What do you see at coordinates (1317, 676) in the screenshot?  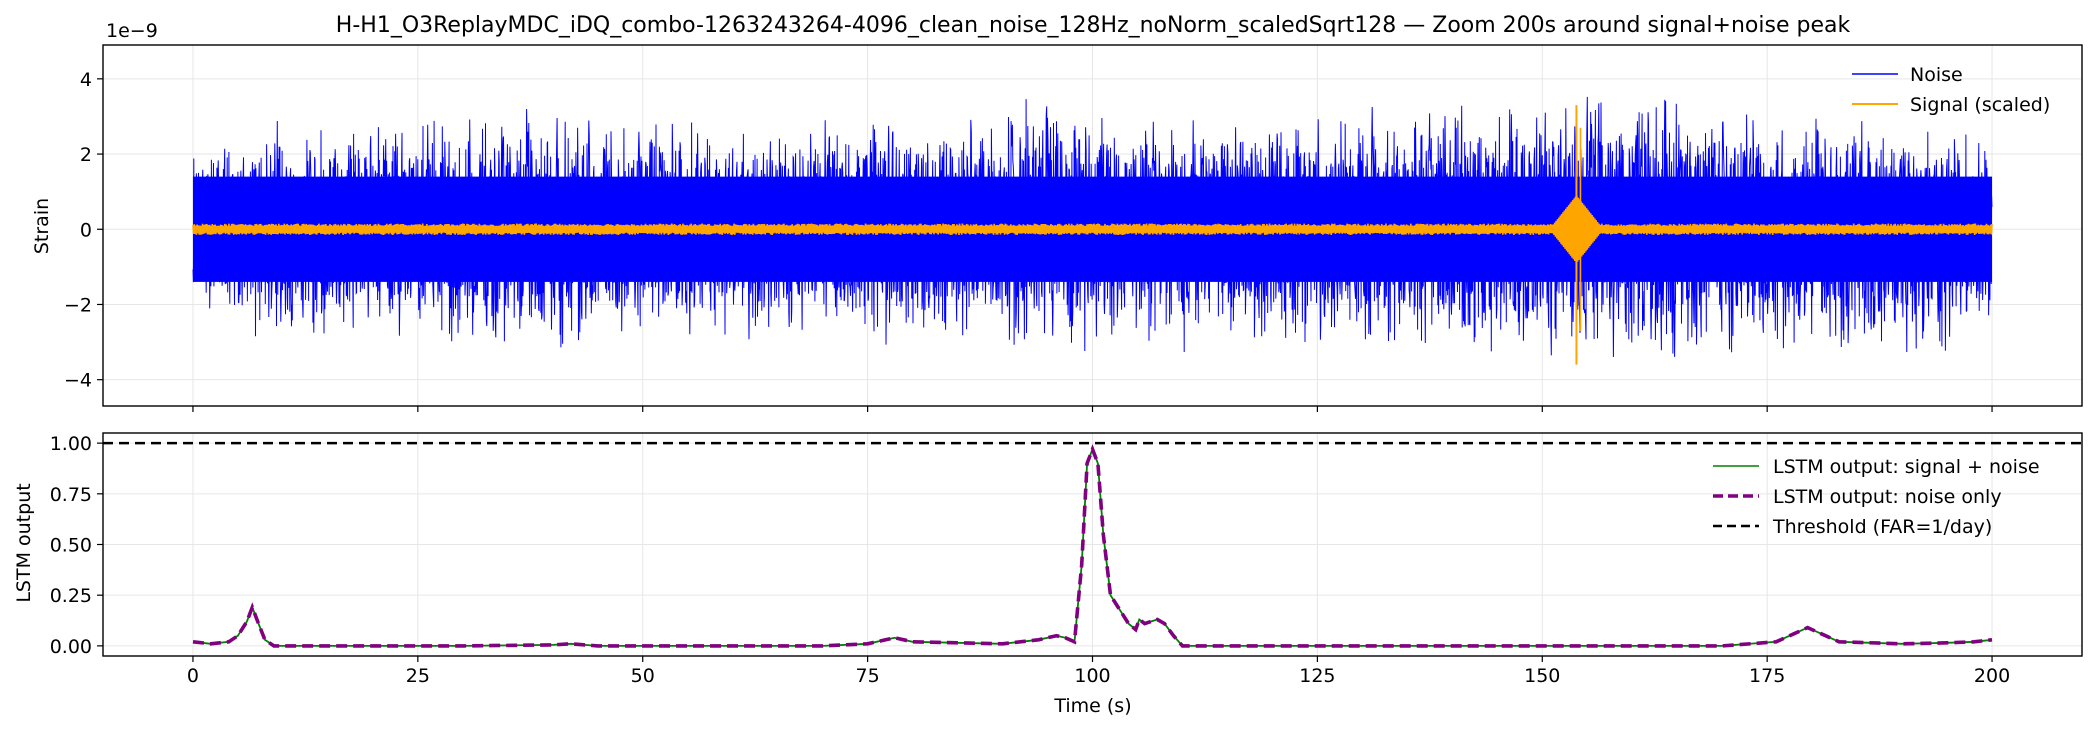 I see `x-tick-label: 125` at bounding box center [1317, 676].